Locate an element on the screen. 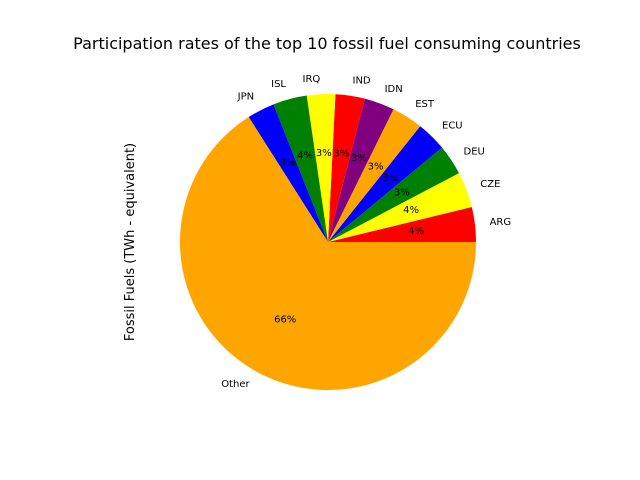 This screenshot has height=480, width=640. slice-label-est: EST is located at coordinates (425, 104).